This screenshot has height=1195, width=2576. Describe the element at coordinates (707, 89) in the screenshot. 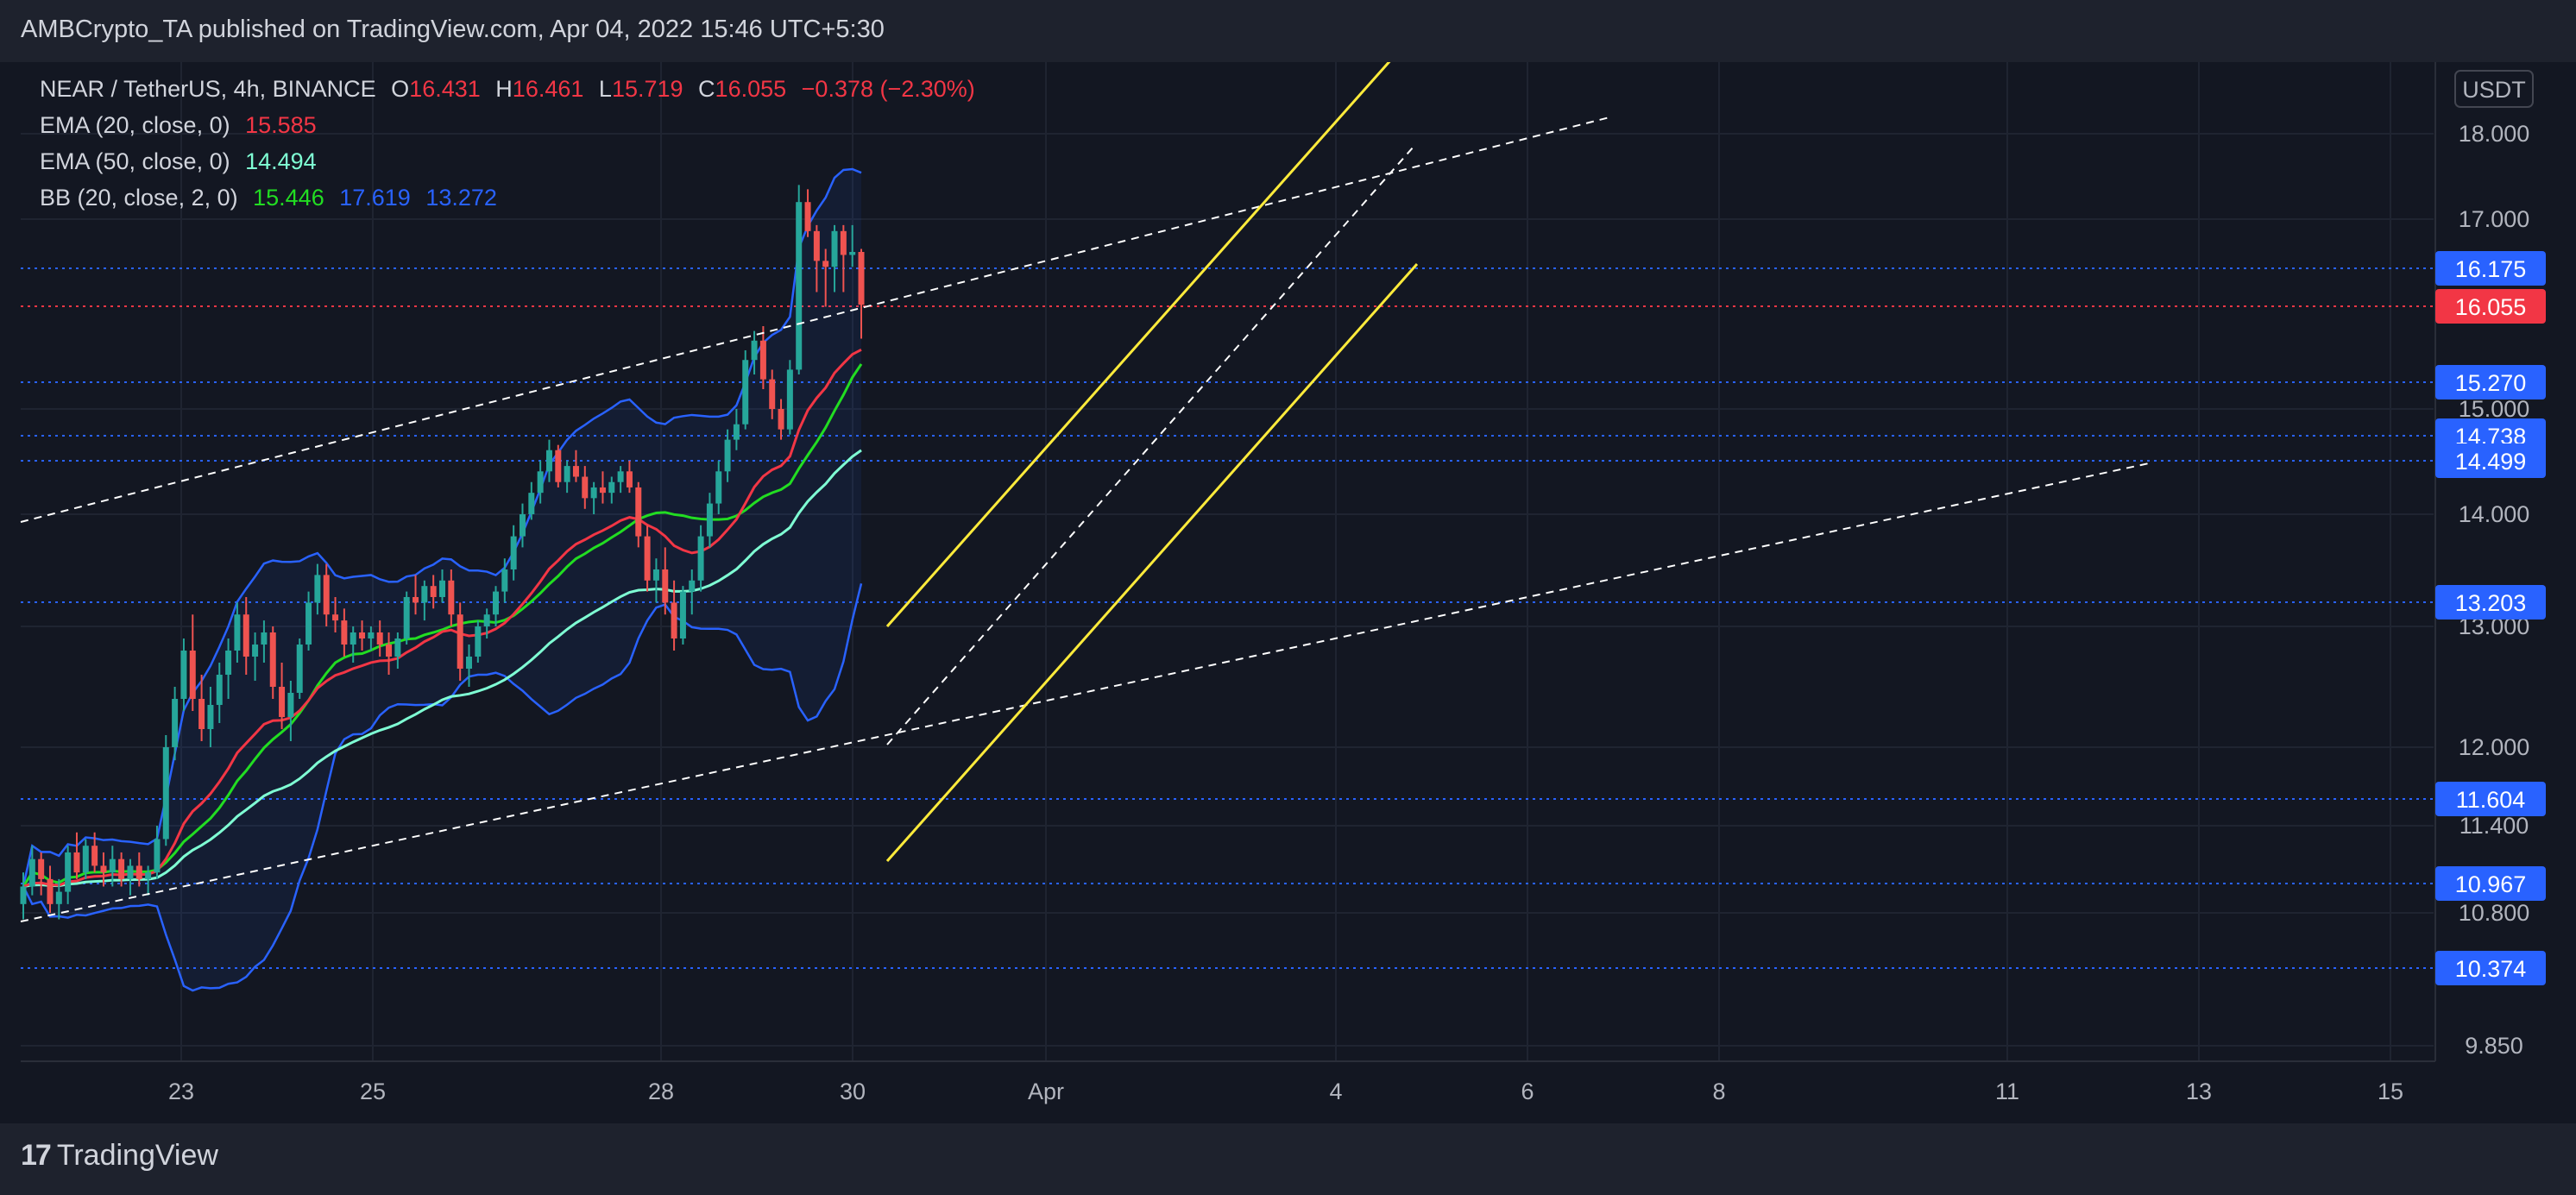

I see `legend-c-label: C` at that location.